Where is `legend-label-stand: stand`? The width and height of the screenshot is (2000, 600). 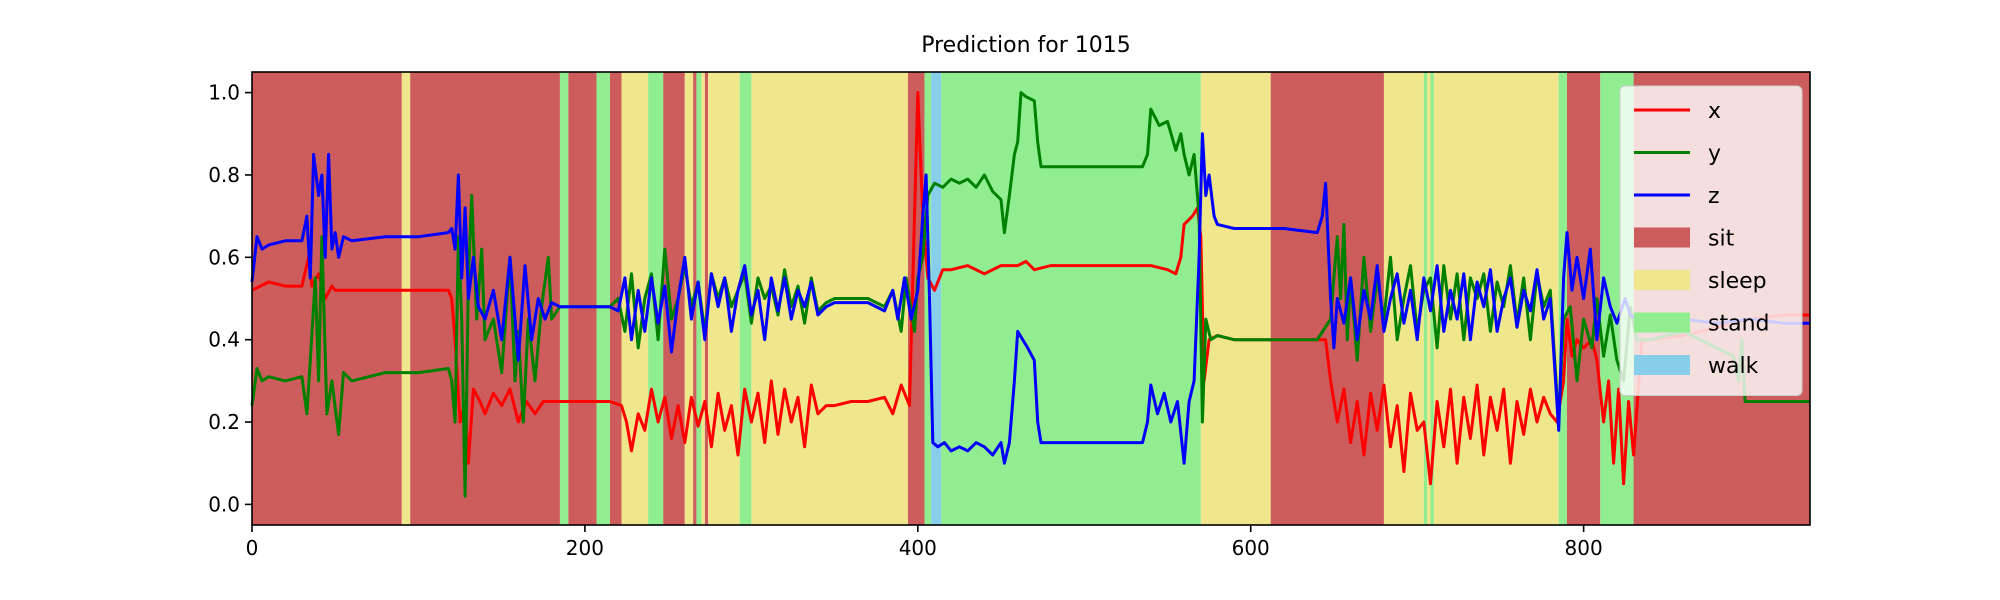
legend-label-stand: stand is located at coordinates (1738, 324).